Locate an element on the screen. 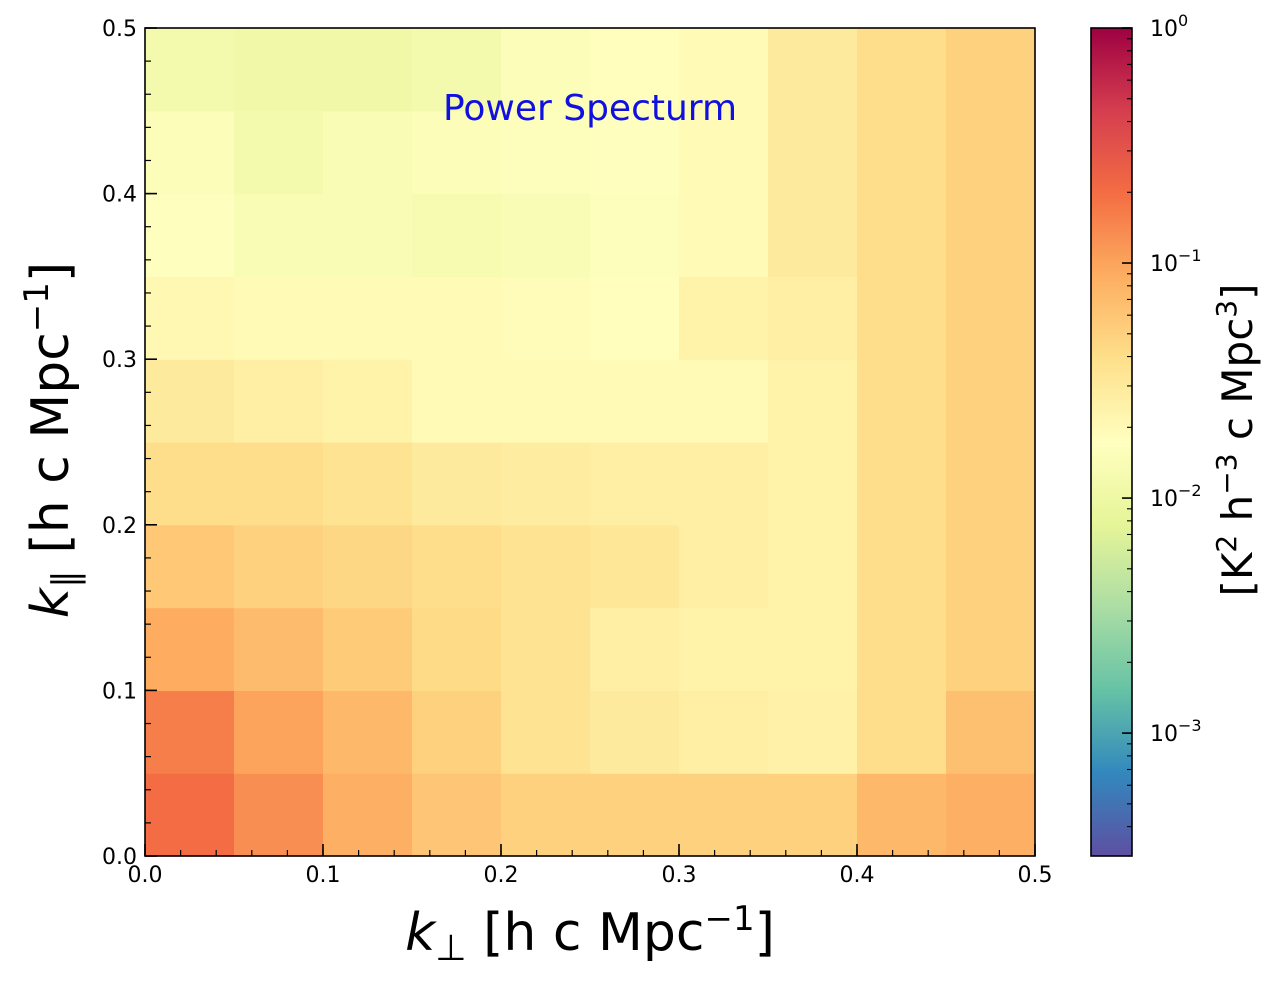 Image resolution: width=1287 pixels, height=983 pixels. colorbar-tick-label: 10⁰ is located at coordinates (1169, 26).